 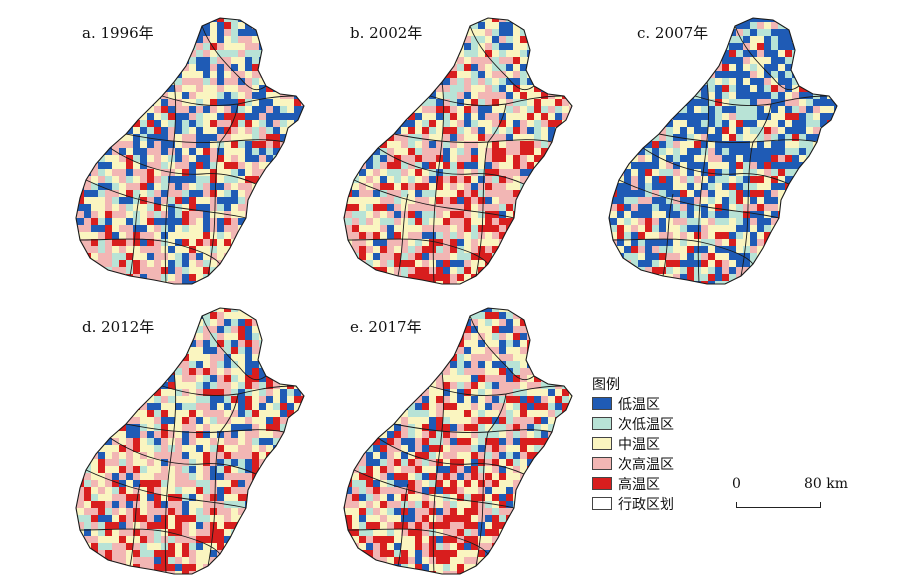 I want to click on map-panel-2002: b. 2002年, so click(x=463, y=153).